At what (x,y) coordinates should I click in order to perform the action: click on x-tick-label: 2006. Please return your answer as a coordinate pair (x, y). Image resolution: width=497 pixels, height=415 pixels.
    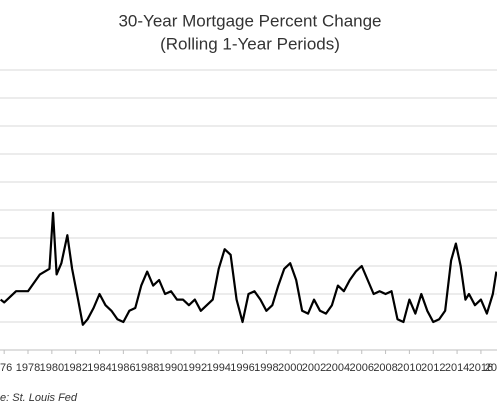
    Looking at the image, I should click on (361, 368).